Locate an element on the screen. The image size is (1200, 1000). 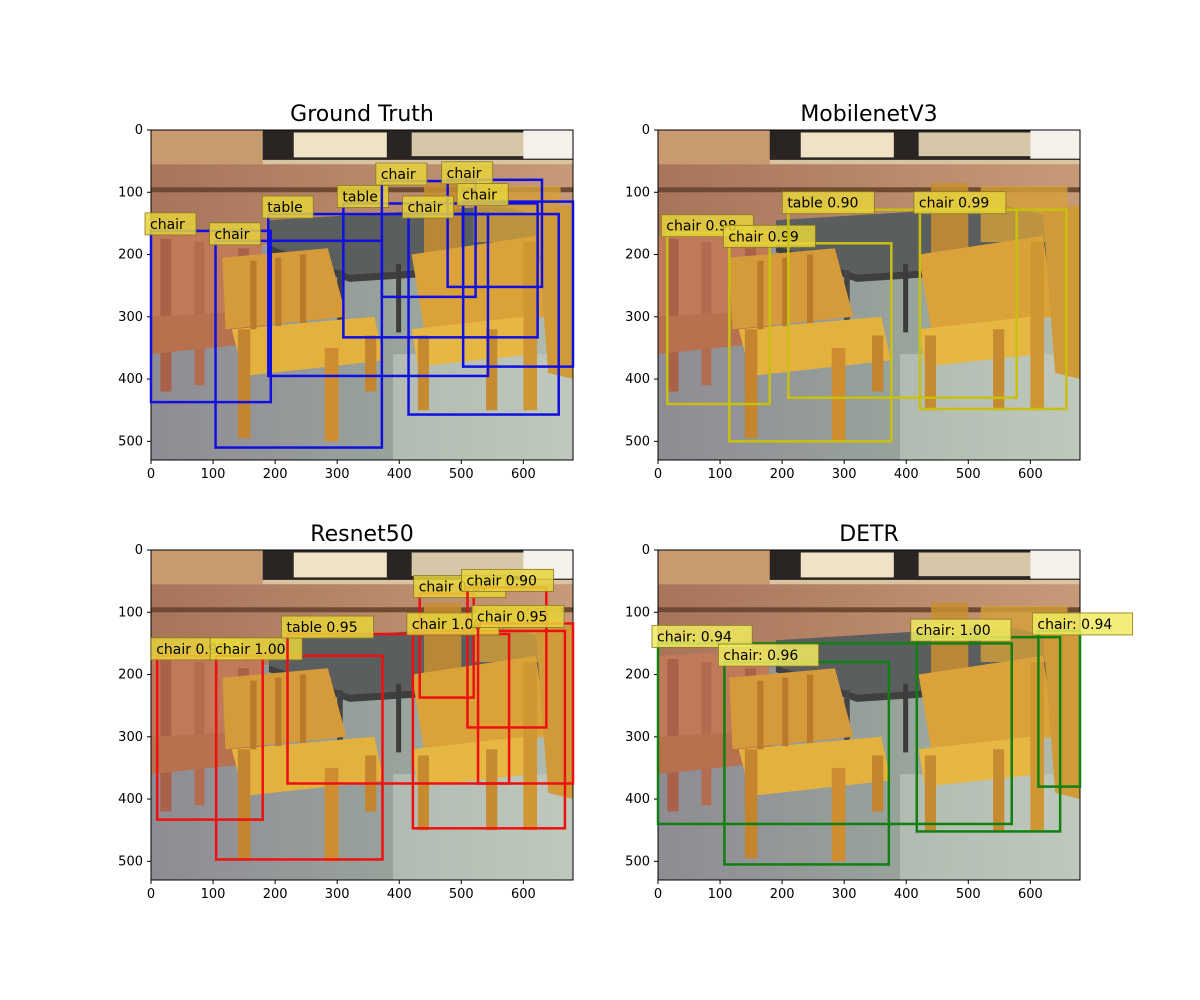
panel-title: DETR is located at coordinates (869, 534).